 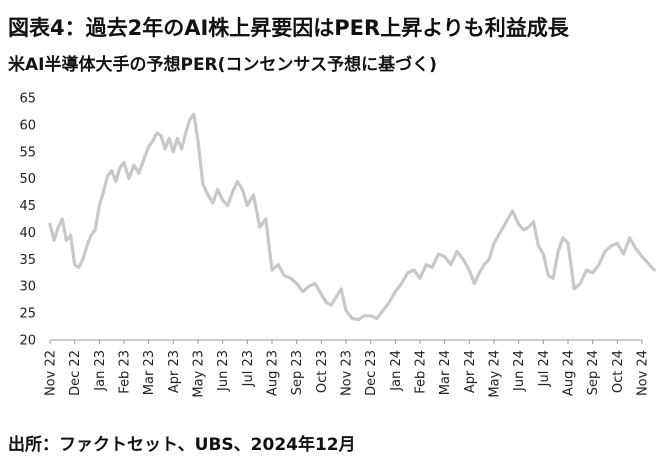 What do you see at coordinates (569, 373) in the screenshot?
I see `x-tick-label: Aug 24` at bounding box center [569, 373].